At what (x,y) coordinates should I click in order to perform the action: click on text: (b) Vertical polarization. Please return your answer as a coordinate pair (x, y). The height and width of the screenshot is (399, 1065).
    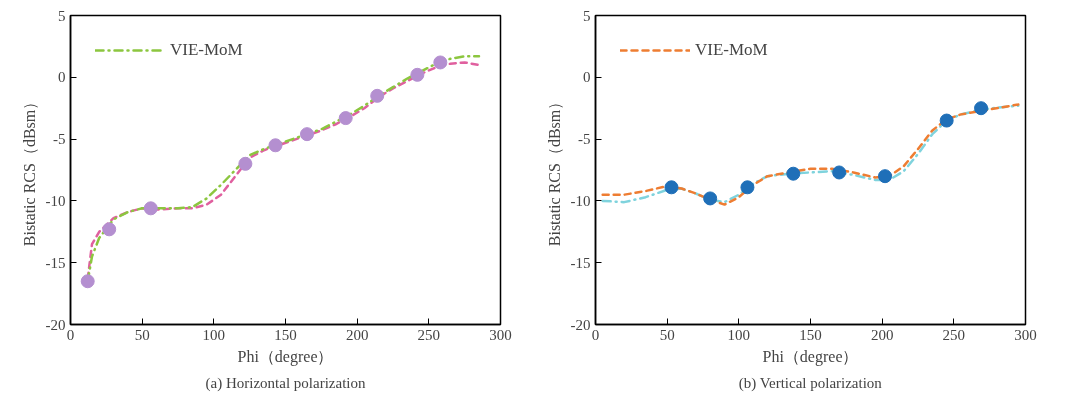
    Looking at the image, I should click on (810, 383).